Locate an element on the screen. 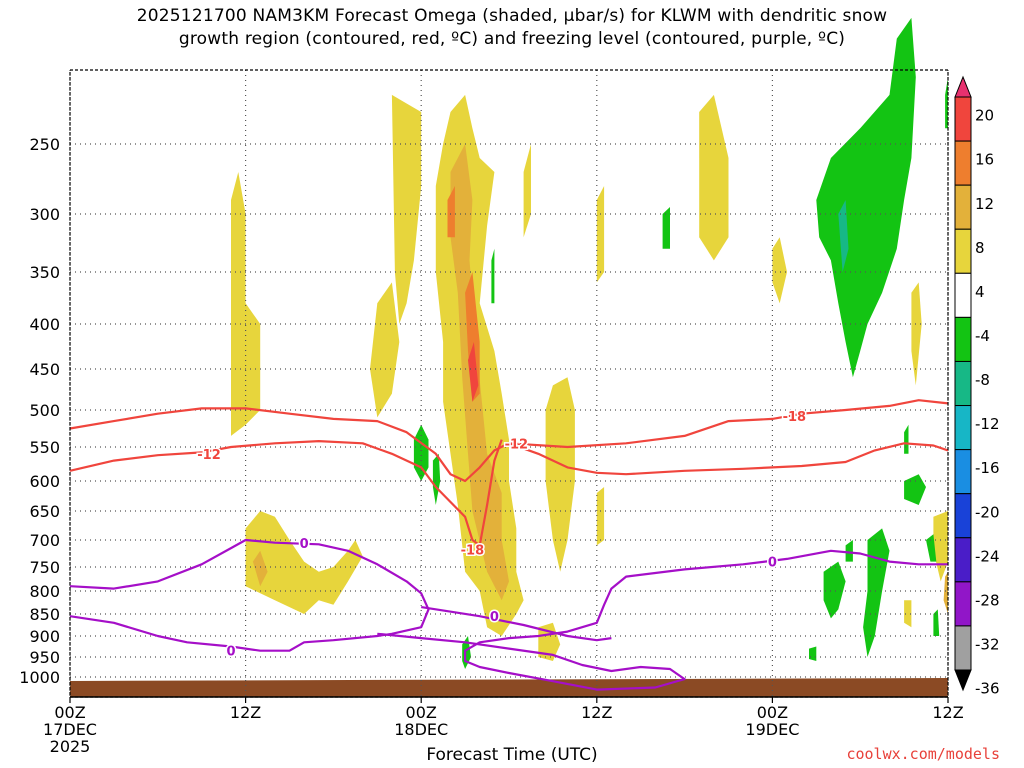 The width and height of the screenshot is (1024, 768). y-tick-label: 700 is located at coordinates (44, 540).